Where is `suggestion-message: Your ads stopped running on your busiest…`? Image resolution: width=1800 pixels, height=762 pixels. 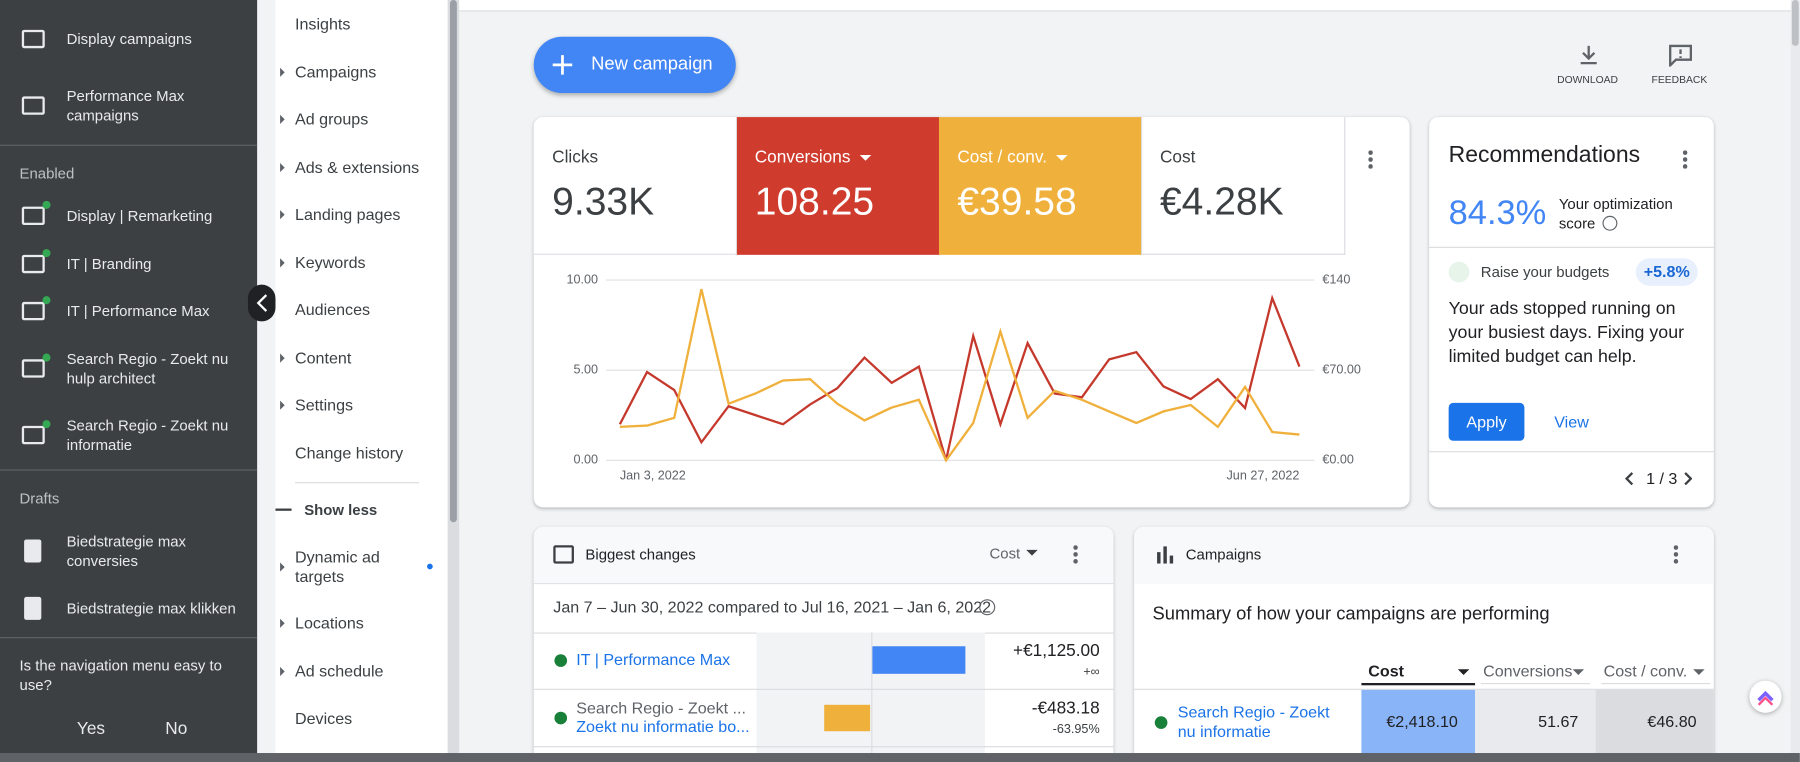
suggestion-message: Your ads stopped running on your busiest… is located at coordinates (1566, 333).